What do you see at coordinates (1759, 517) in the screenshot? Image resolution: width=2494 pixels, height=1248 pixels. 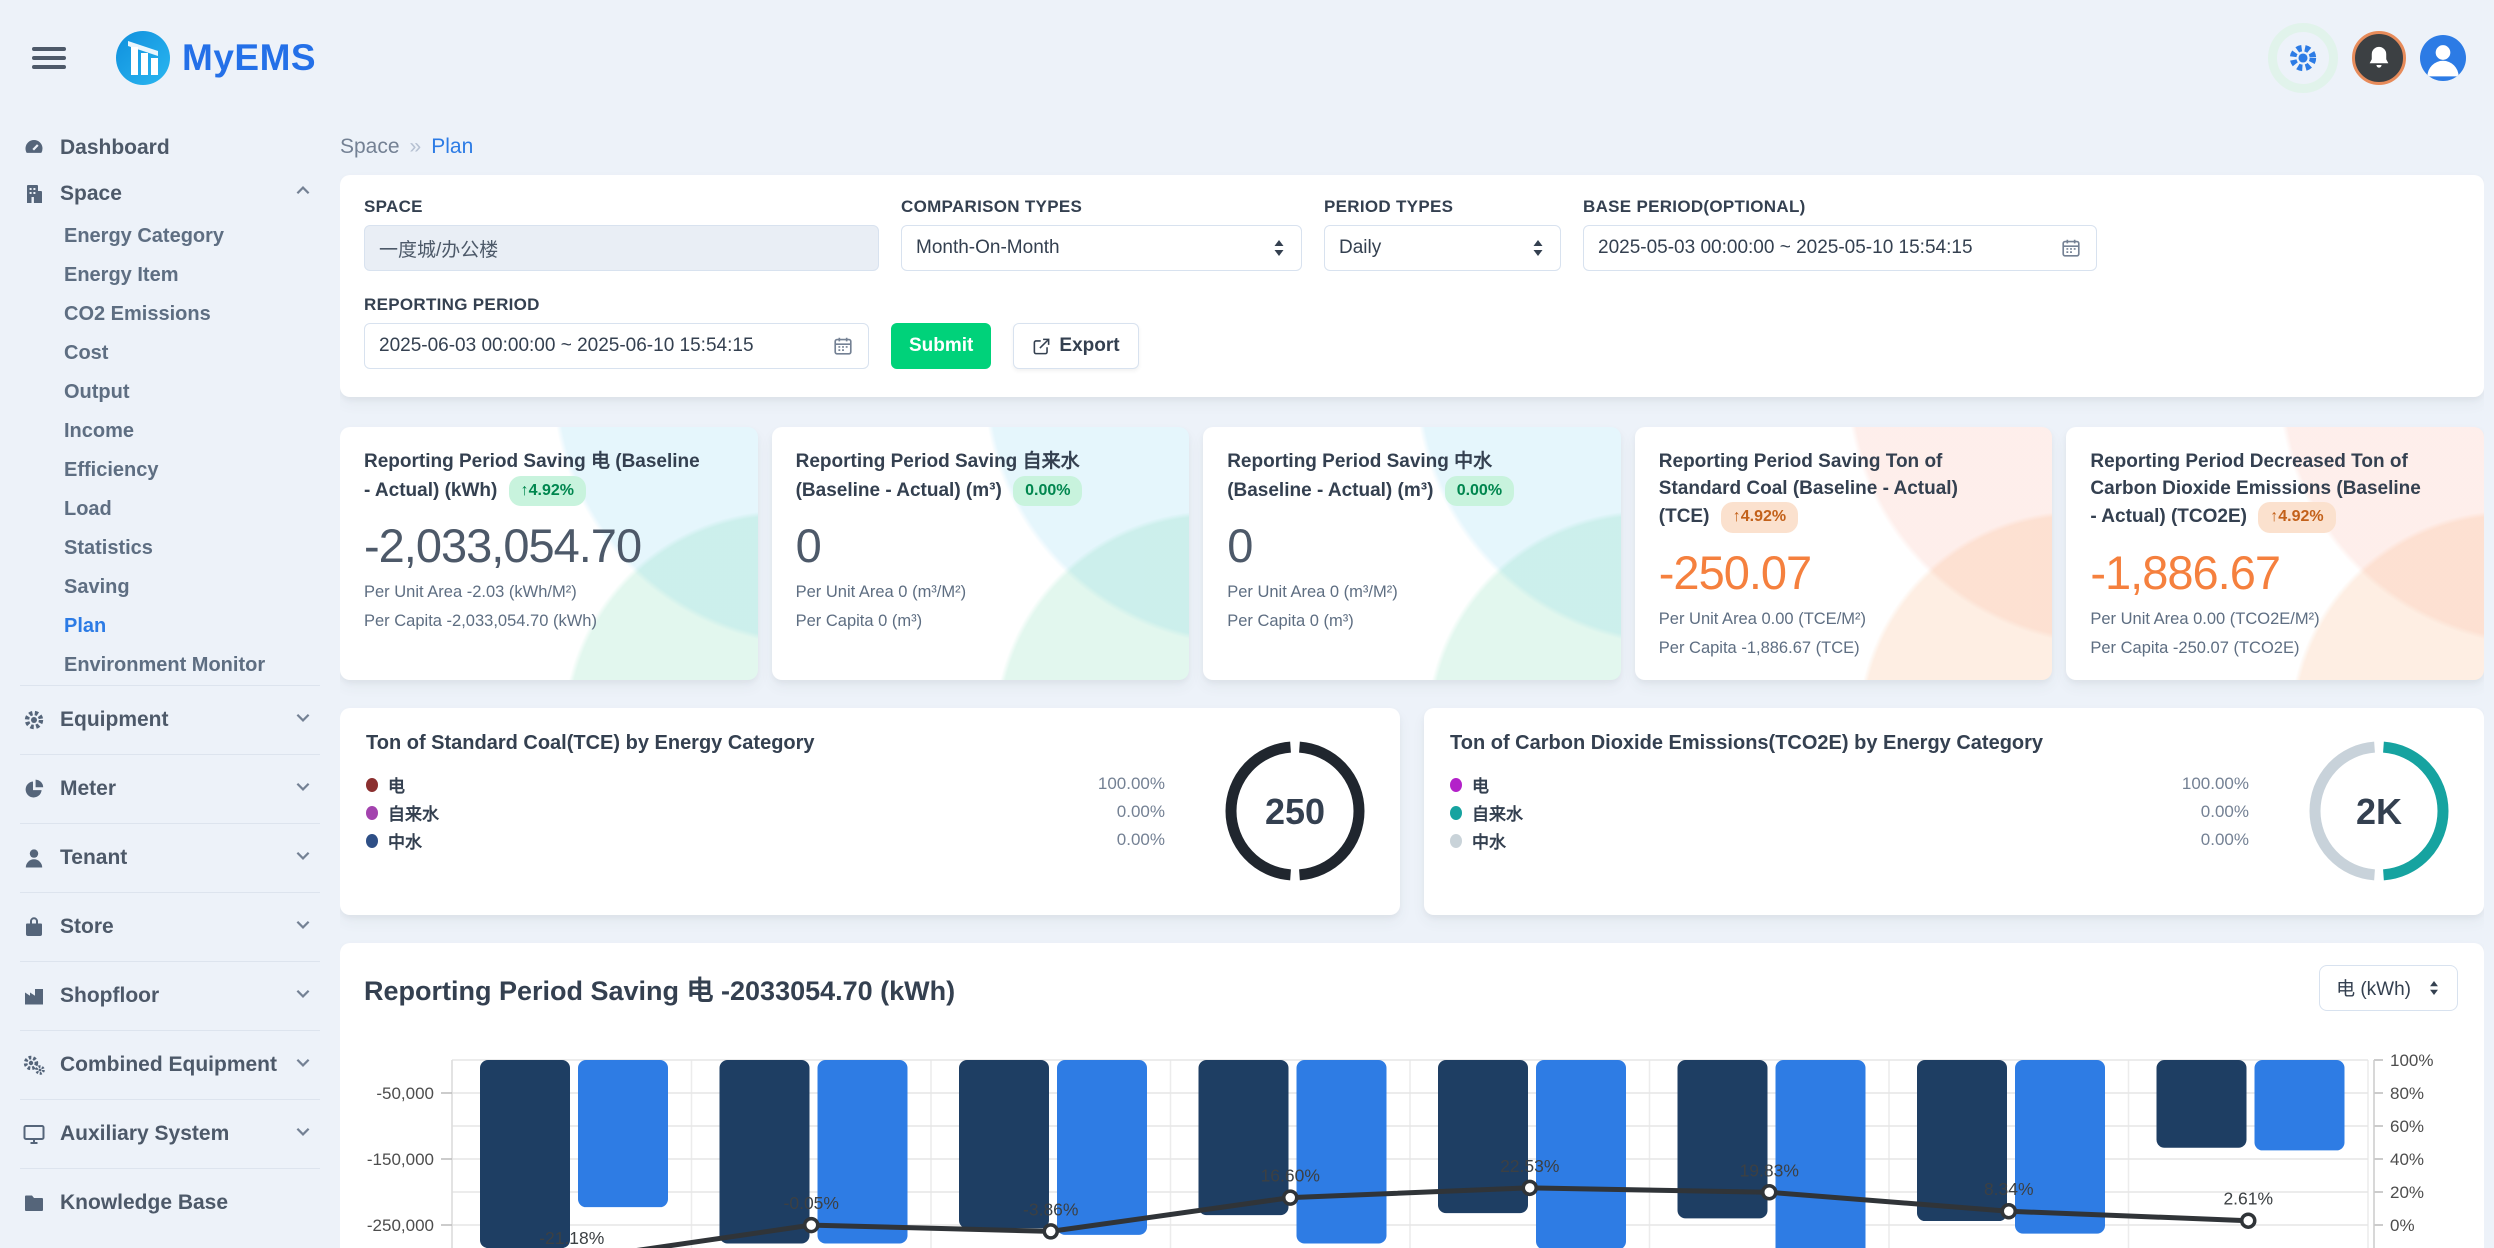 I see `trend-badge: ↑4.92%` at bounding box center [1759, 517].